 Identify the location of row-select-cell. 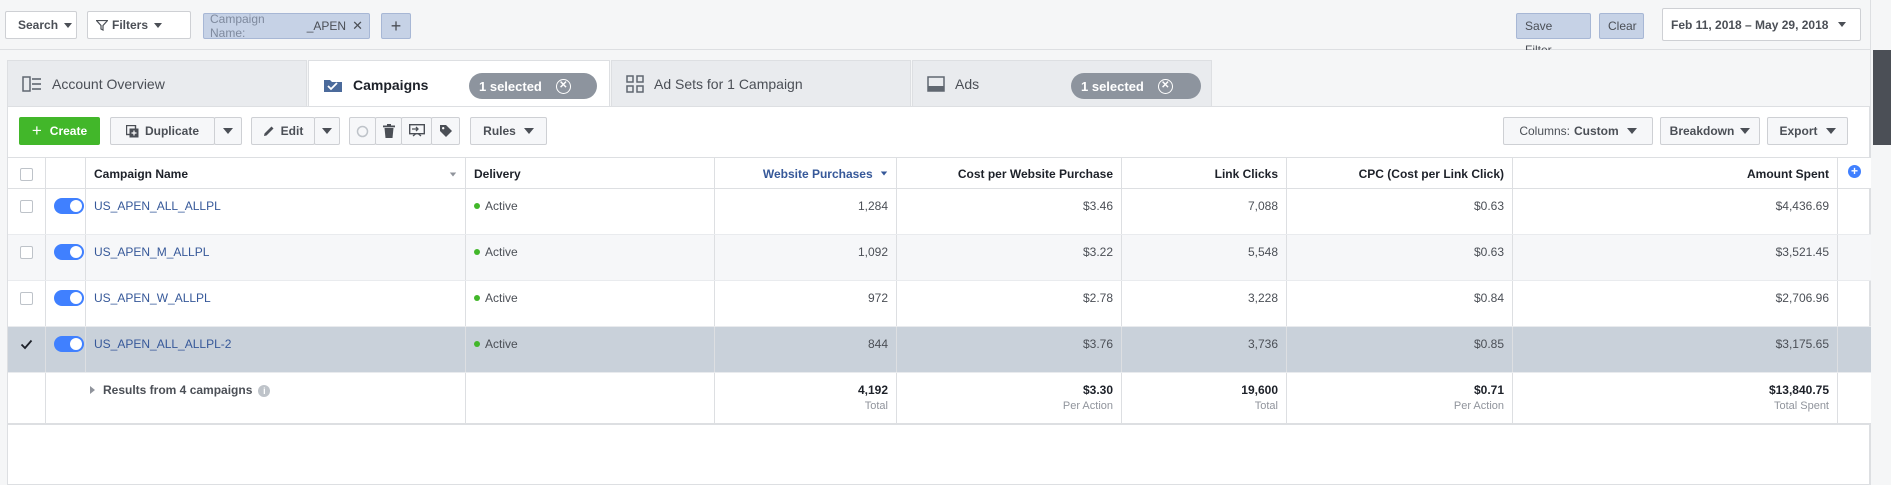
(27, 257).